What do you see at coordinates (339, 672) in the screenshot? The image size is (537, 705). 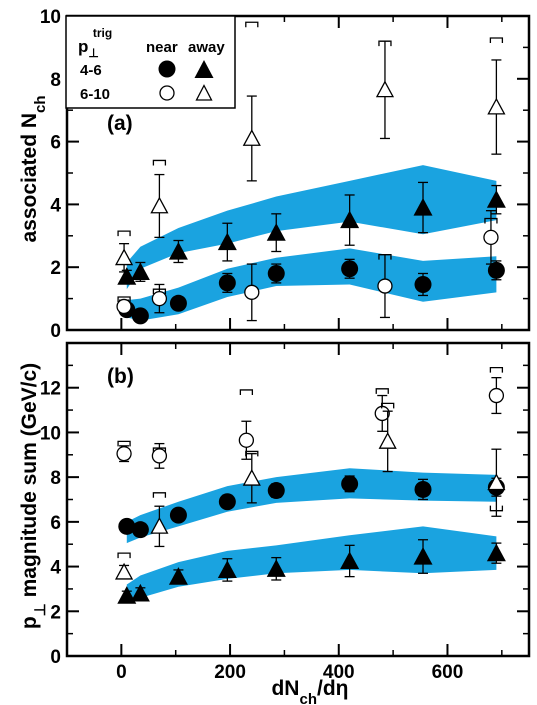 I see `x-tick-label: 400` at bounding box center [339, 672].